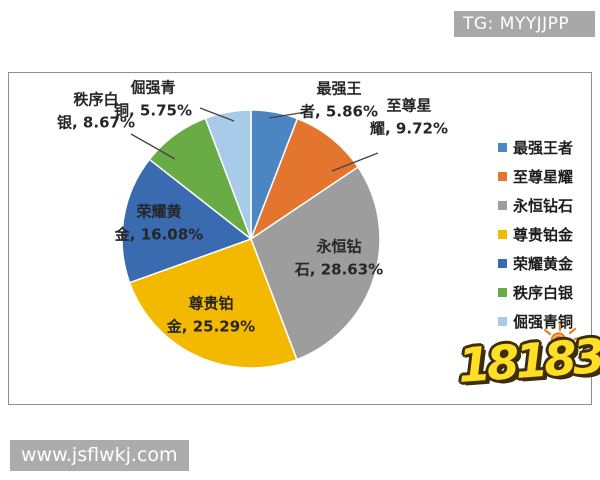 Image resolution: width=600 pixels, height=480 pixels. What do you see at coordinates (287, 115) in the screenshot?
I see `leader-line-strongest-king` at bounding box center [287, 115].